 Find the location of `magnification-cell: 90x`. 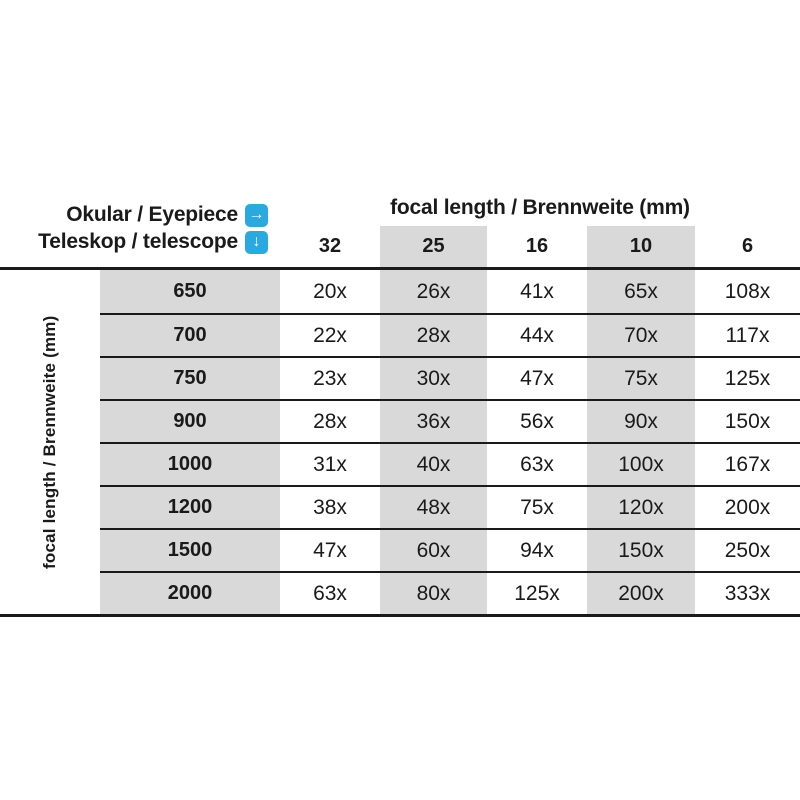

magnification-cell: 90x is located at coordinates (641, 421).